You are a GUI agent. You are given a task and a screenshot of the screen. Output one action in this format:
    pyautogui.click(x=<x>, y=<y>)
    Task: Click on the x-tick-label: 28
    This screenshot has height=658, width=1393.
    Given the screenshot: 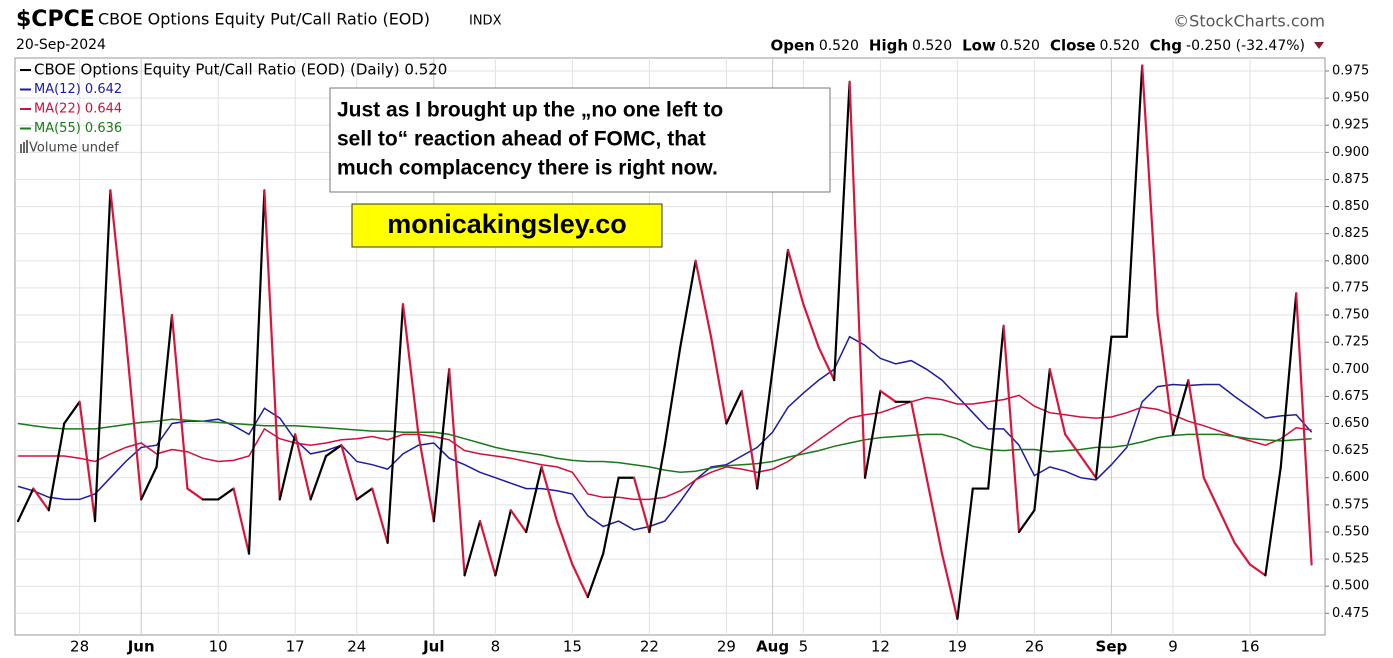 What is the action you would take?
    pyautogui.click(x=79, y=647)
    